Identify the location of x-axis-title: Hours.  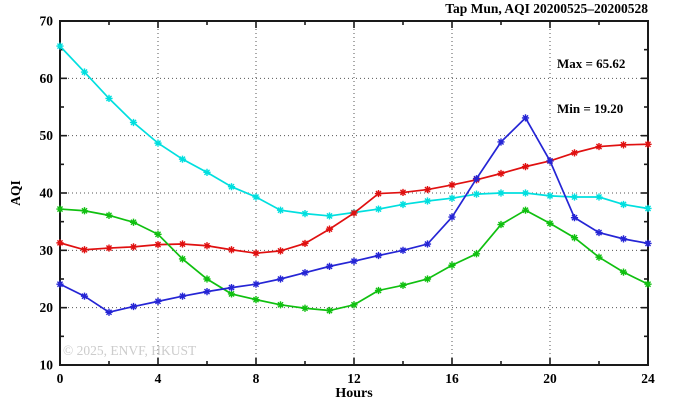
(354, 393).